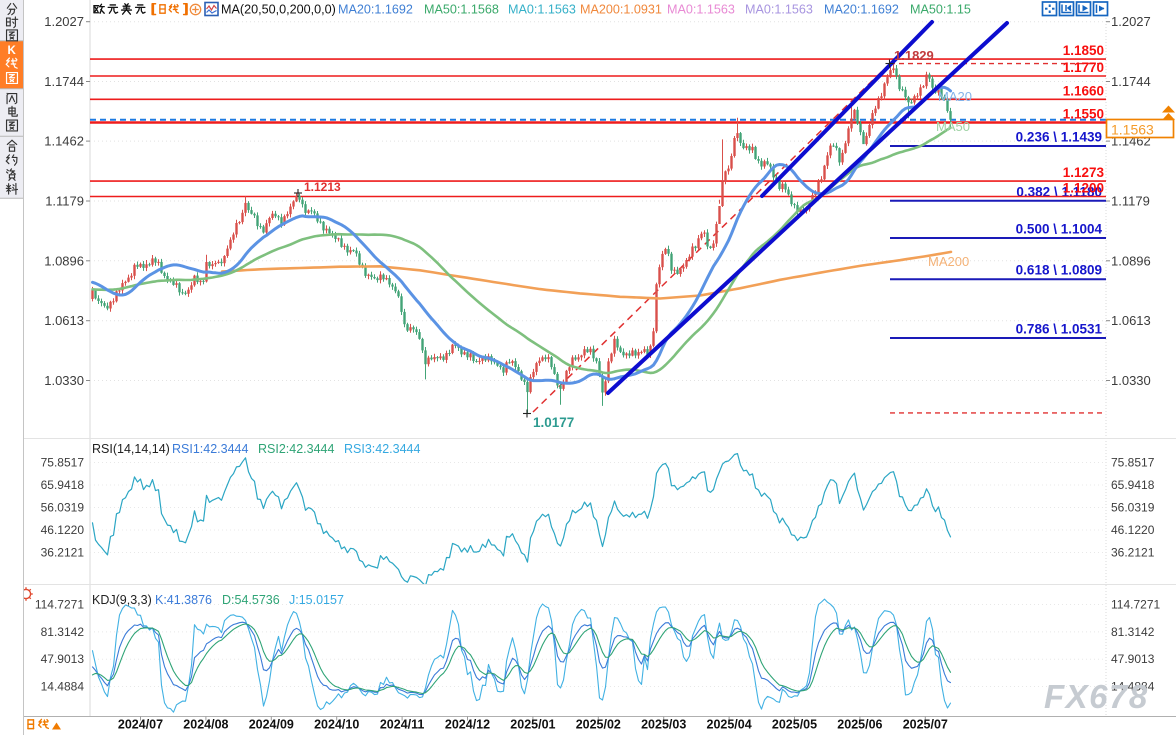 Image resolution: width=1176 pixels, height=735 pixels. I want to click on svg-text: KDJ(9,3,3), so click(122, 600).